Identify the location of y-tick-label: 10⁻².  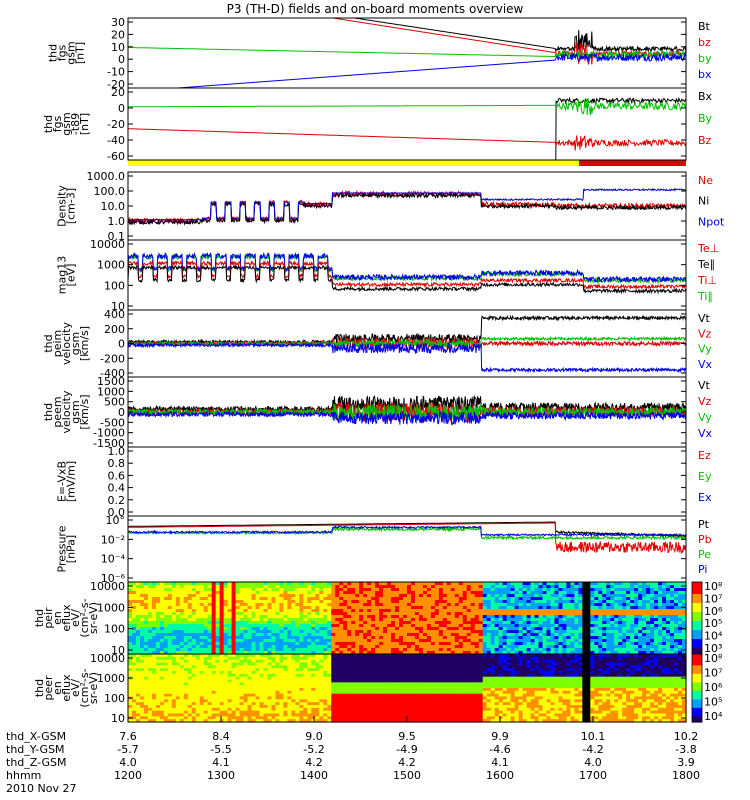
(113, 539).